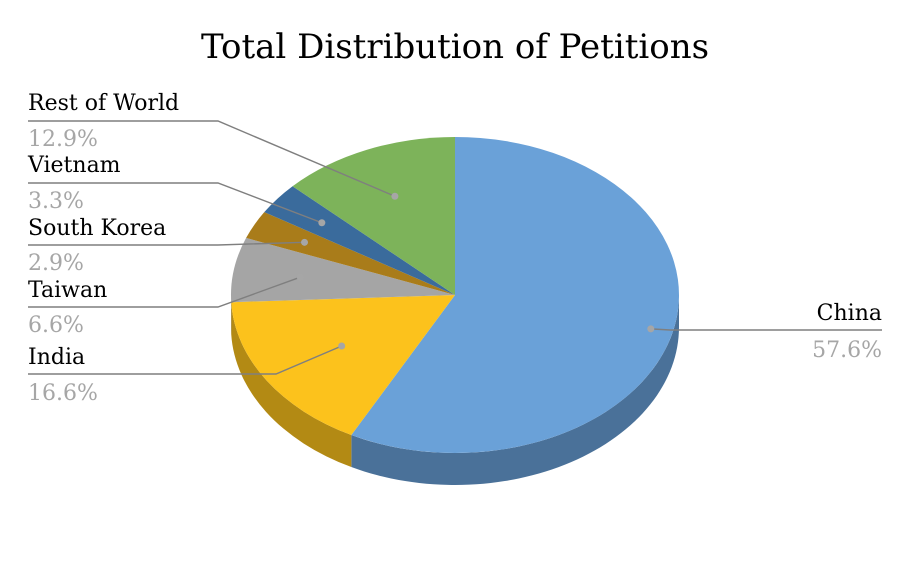  Describe the element at coordinates (63, 139) in the screenshot. I see `slice-label-value: 12.9%` at that location.